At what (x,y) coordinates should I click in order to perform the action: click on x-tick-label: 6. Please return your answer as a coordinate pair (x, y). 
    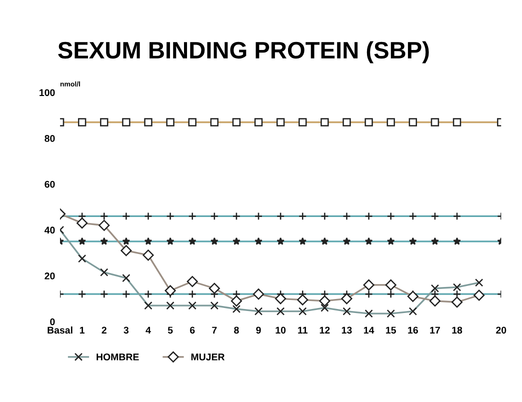
    Looking at the image, I should click on (192, 330).